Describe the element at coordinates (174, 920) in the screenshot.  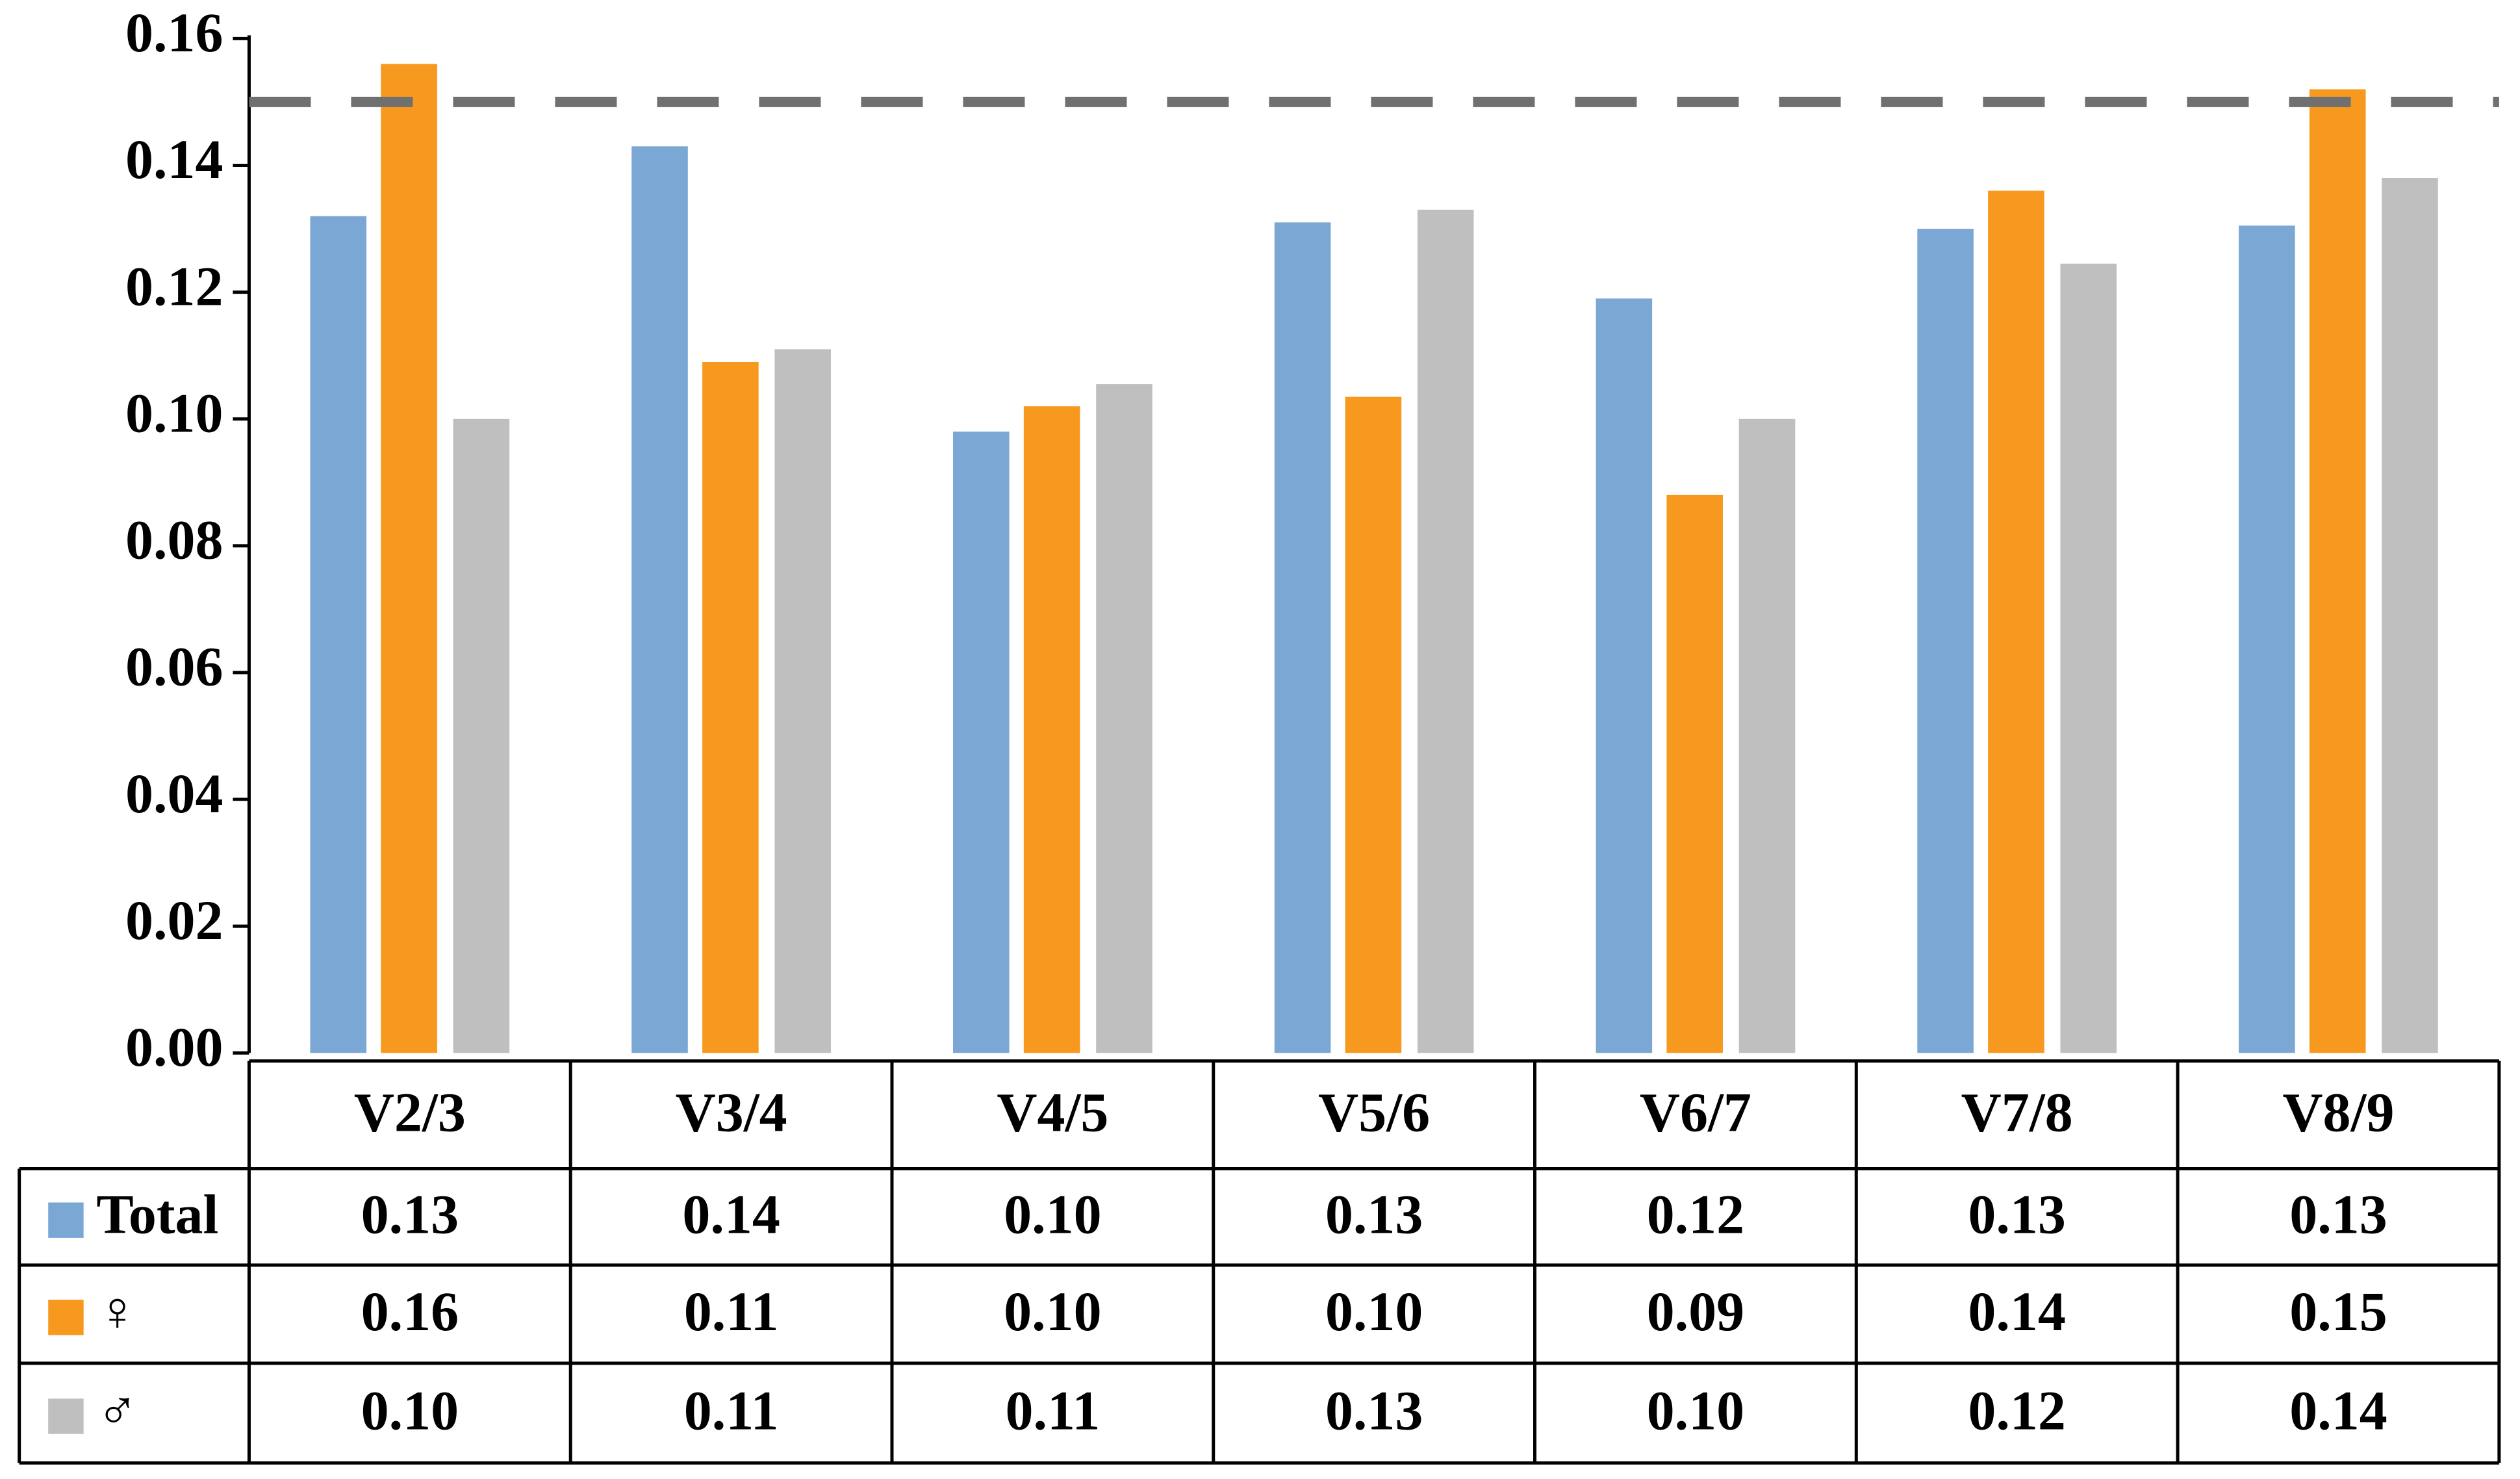
I see `y-tick-label: 0.02` at that location.